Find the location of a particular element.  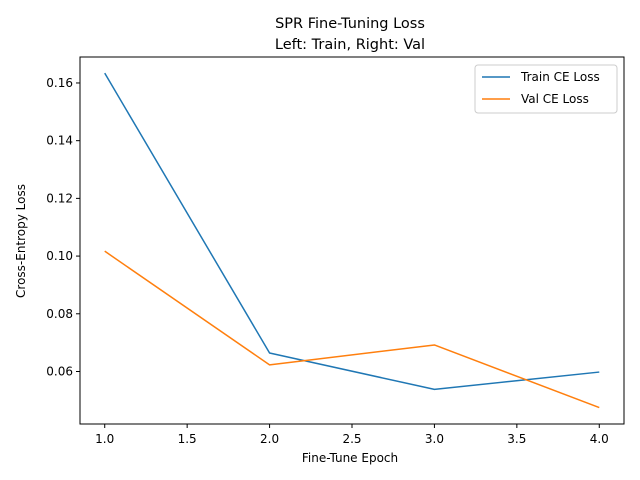

x-tick-label: 2.5 is located at coordinates (351, 439).